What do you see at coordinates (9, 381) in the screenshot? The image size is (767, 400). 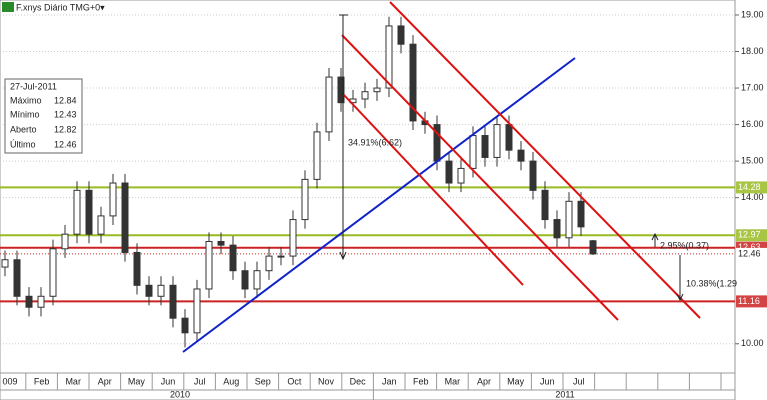 I see `x-tick-label: 009` at bounding box center [9, 381].